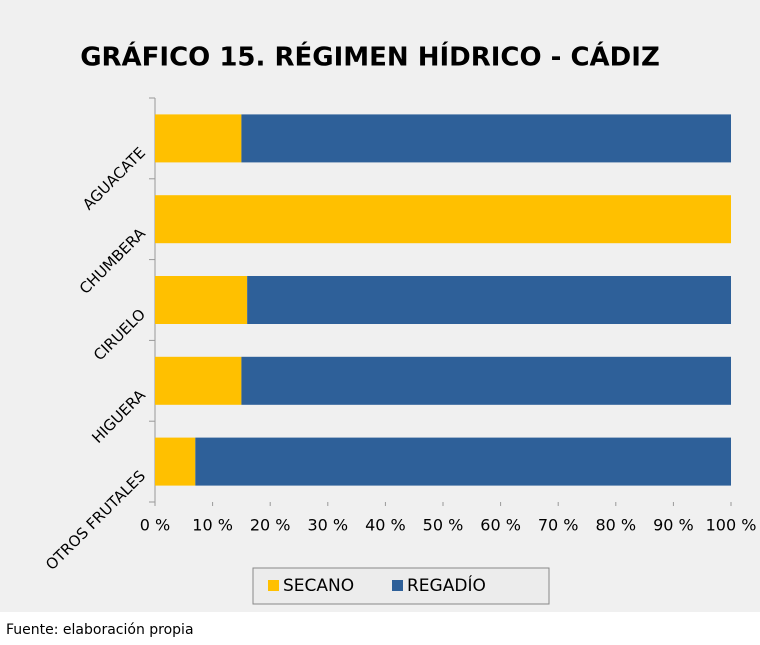 This screenshot has width=760, height=645. I want to click on x-tick-label: 100 %, so click(731, 525).